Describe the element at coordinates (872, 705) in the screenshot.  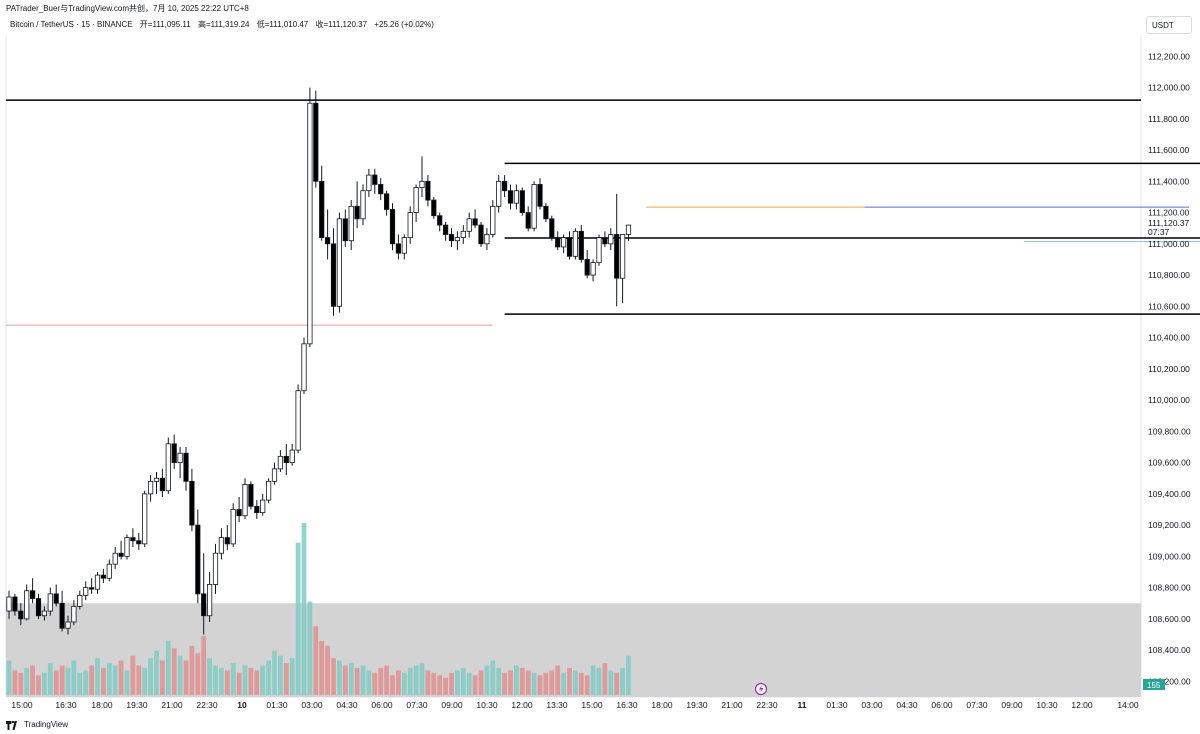
I see `time-tick-label: 03:00` at that location.